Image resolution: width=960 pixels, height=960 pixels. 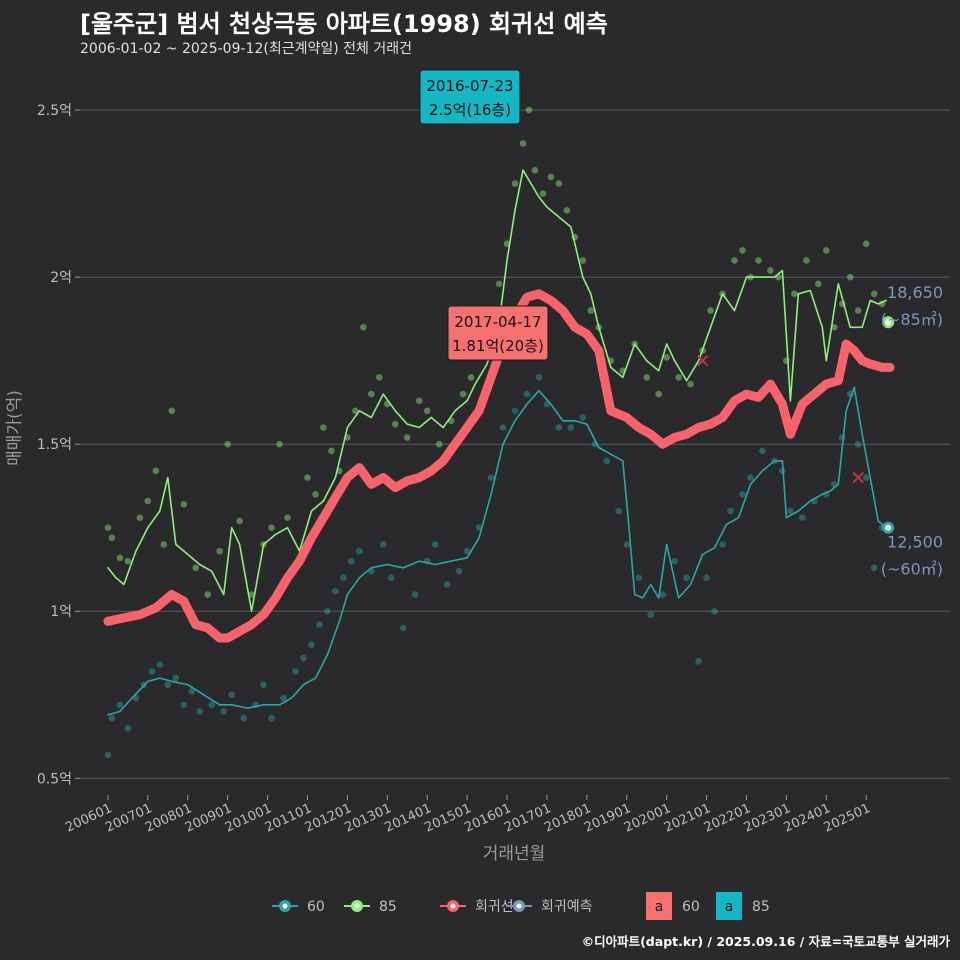 What do you see at coordinates (912, 319) in the screenshot?
I see `endpoint-size-label: (~85㎡)` at bounding box center [912, 319].